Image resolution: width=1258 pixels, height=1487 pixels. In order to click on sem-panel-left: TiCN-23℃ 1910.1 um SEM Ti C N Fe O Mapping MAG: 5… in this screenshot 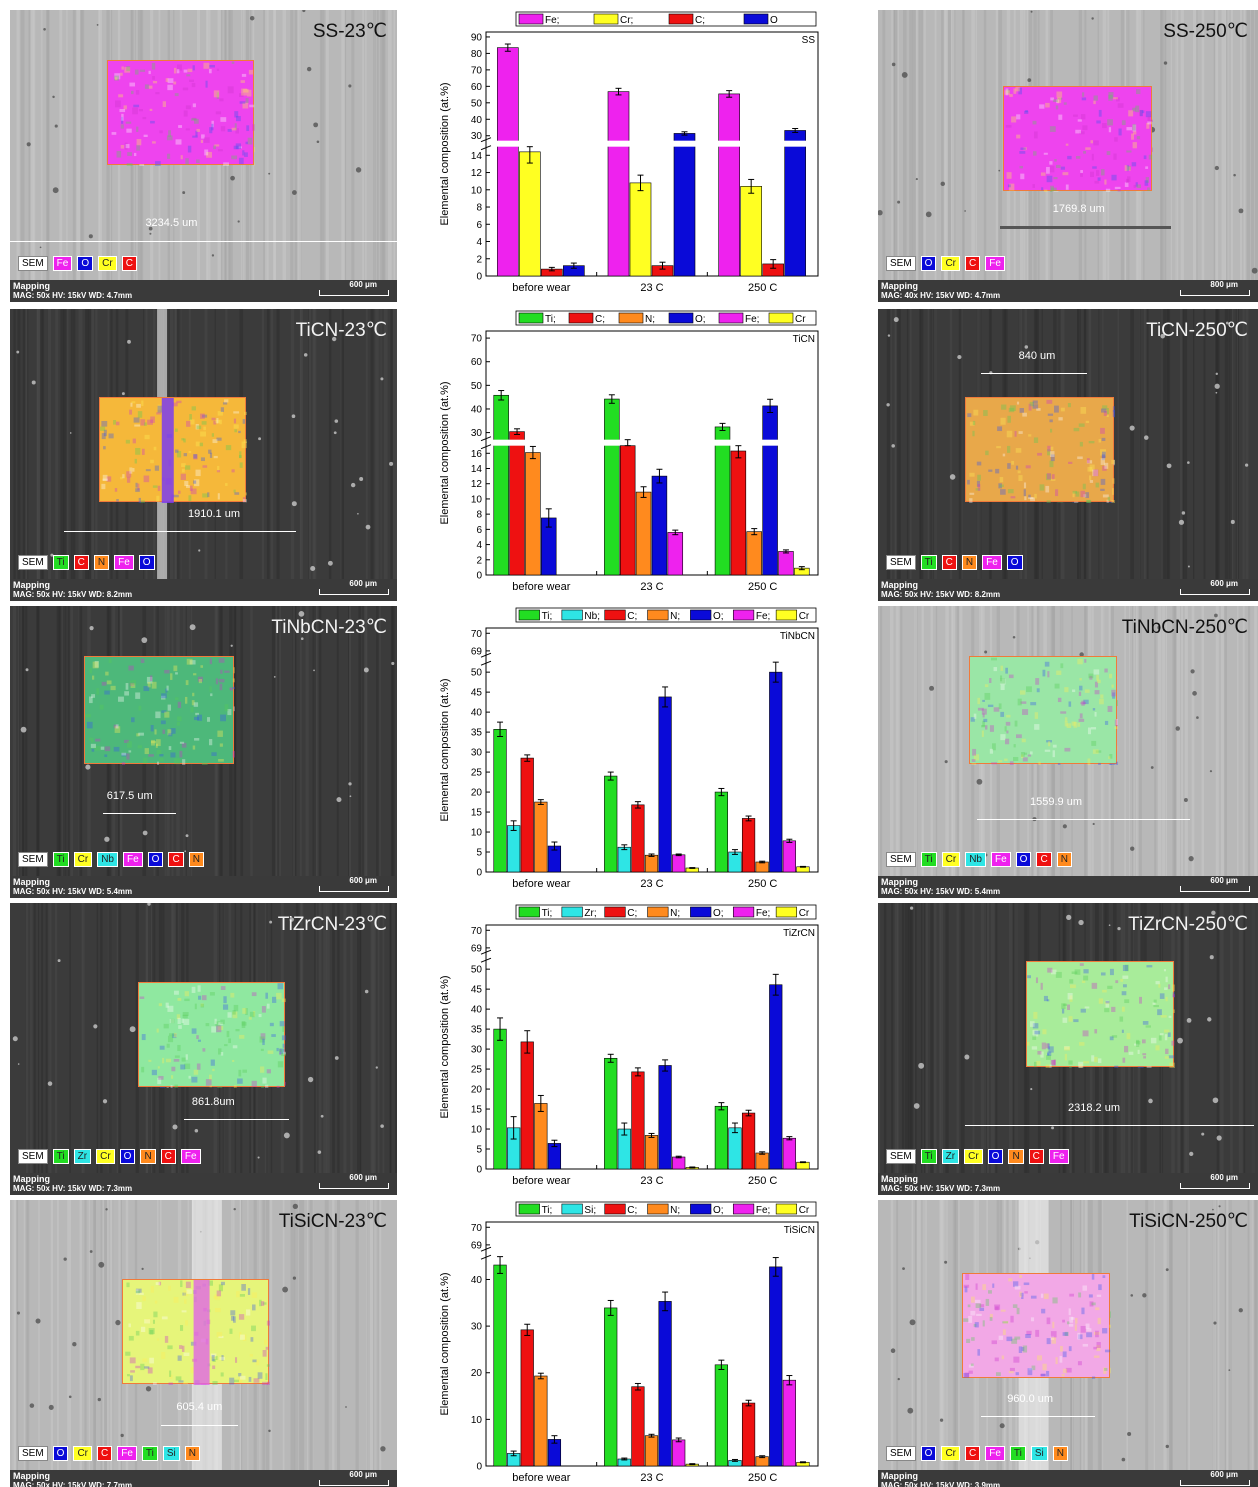, I will do `click(203, 455)`.